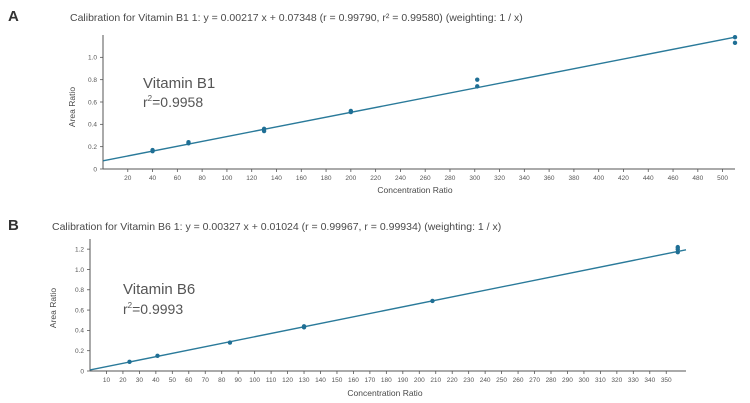 This screenshot has width=750, height=403. Describe the element at coordinates (271, 380) in the screenshot. I see `x-tick-label: 110` at that location.